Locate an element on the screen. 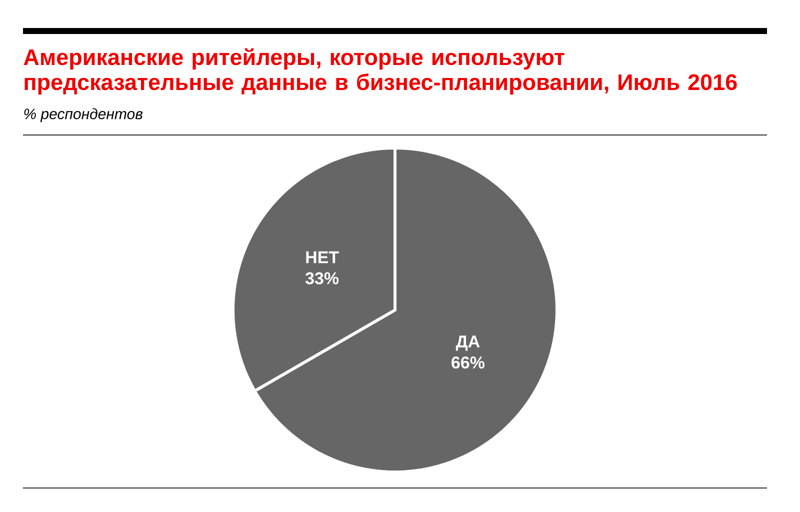 This screenshot has height=512, width=800. slice-label: НЕТ is located at coordinates (322, 257).